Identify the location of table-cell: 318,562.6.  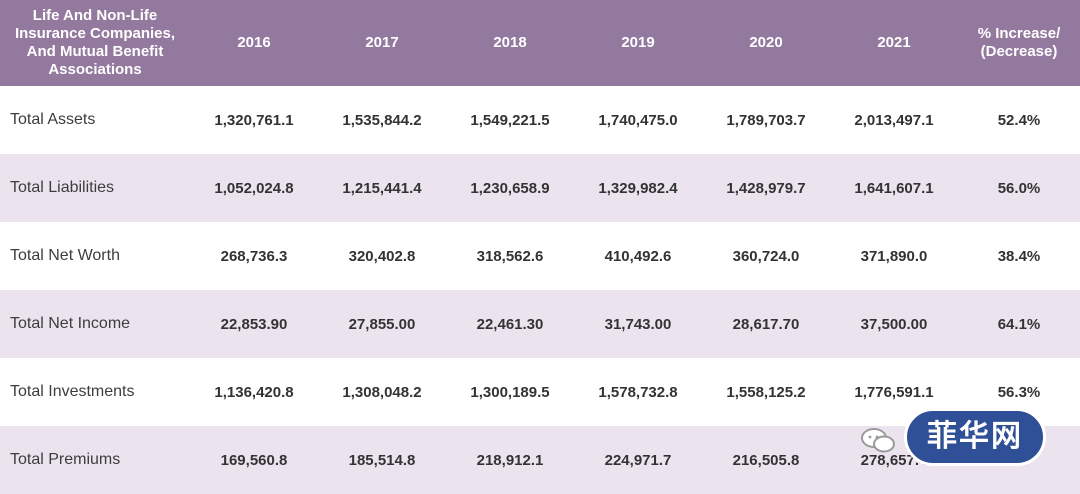
(510, 256).